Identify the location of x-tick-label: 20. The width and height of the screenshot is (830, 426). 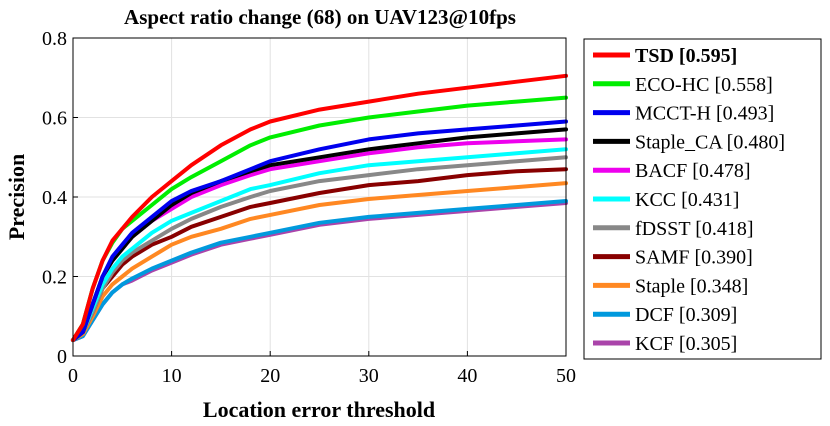
(270, 376).